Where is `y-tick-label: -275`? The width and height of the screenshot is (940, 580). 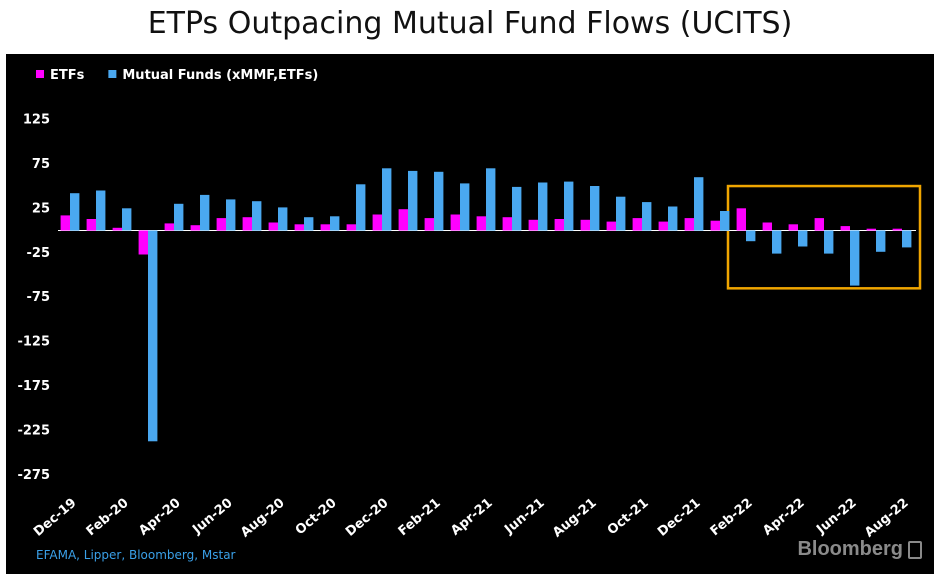
y-tick-label: -275 is located at coordinates (33, 475).